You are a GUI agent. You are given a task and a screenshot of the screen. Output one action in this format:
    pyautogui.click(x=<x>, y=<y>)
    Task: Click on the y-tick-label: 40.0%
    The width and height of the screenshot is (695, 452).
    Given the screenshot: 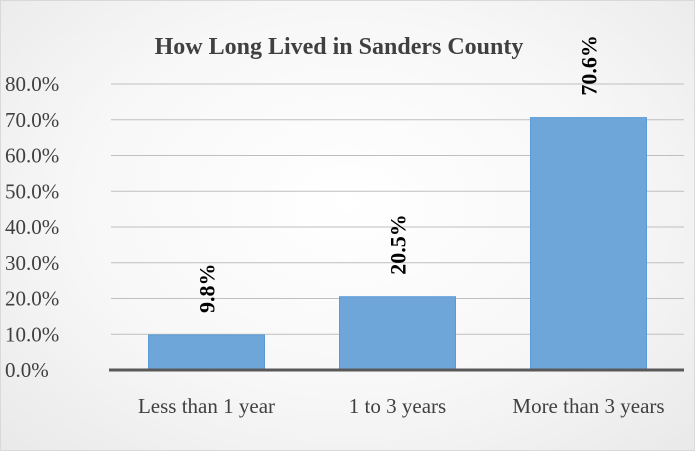 What is the action you would take?
    pyautogui.click(x=32, y=227)
    